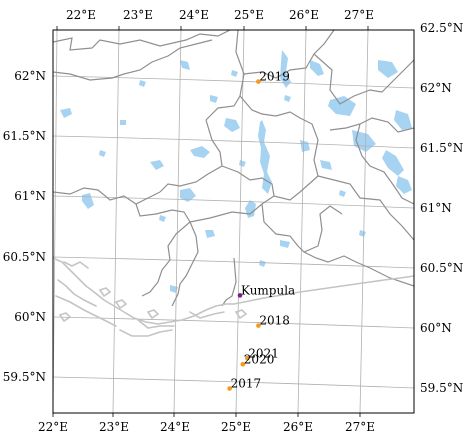 This screenshot has width=475, height=441. What do you see at coordinates (81, 15) in the screenshot?
I see `lon-label-top: 22°E` at bounding box center [81, 15].